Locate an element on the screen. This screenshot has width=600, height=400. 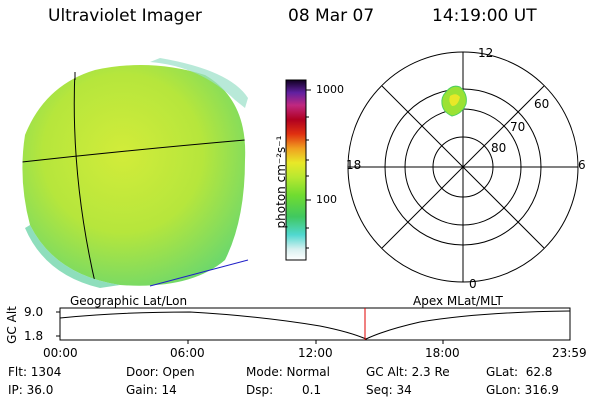
time-tick-0600: 06:00 is located at coordinates (187, 353).